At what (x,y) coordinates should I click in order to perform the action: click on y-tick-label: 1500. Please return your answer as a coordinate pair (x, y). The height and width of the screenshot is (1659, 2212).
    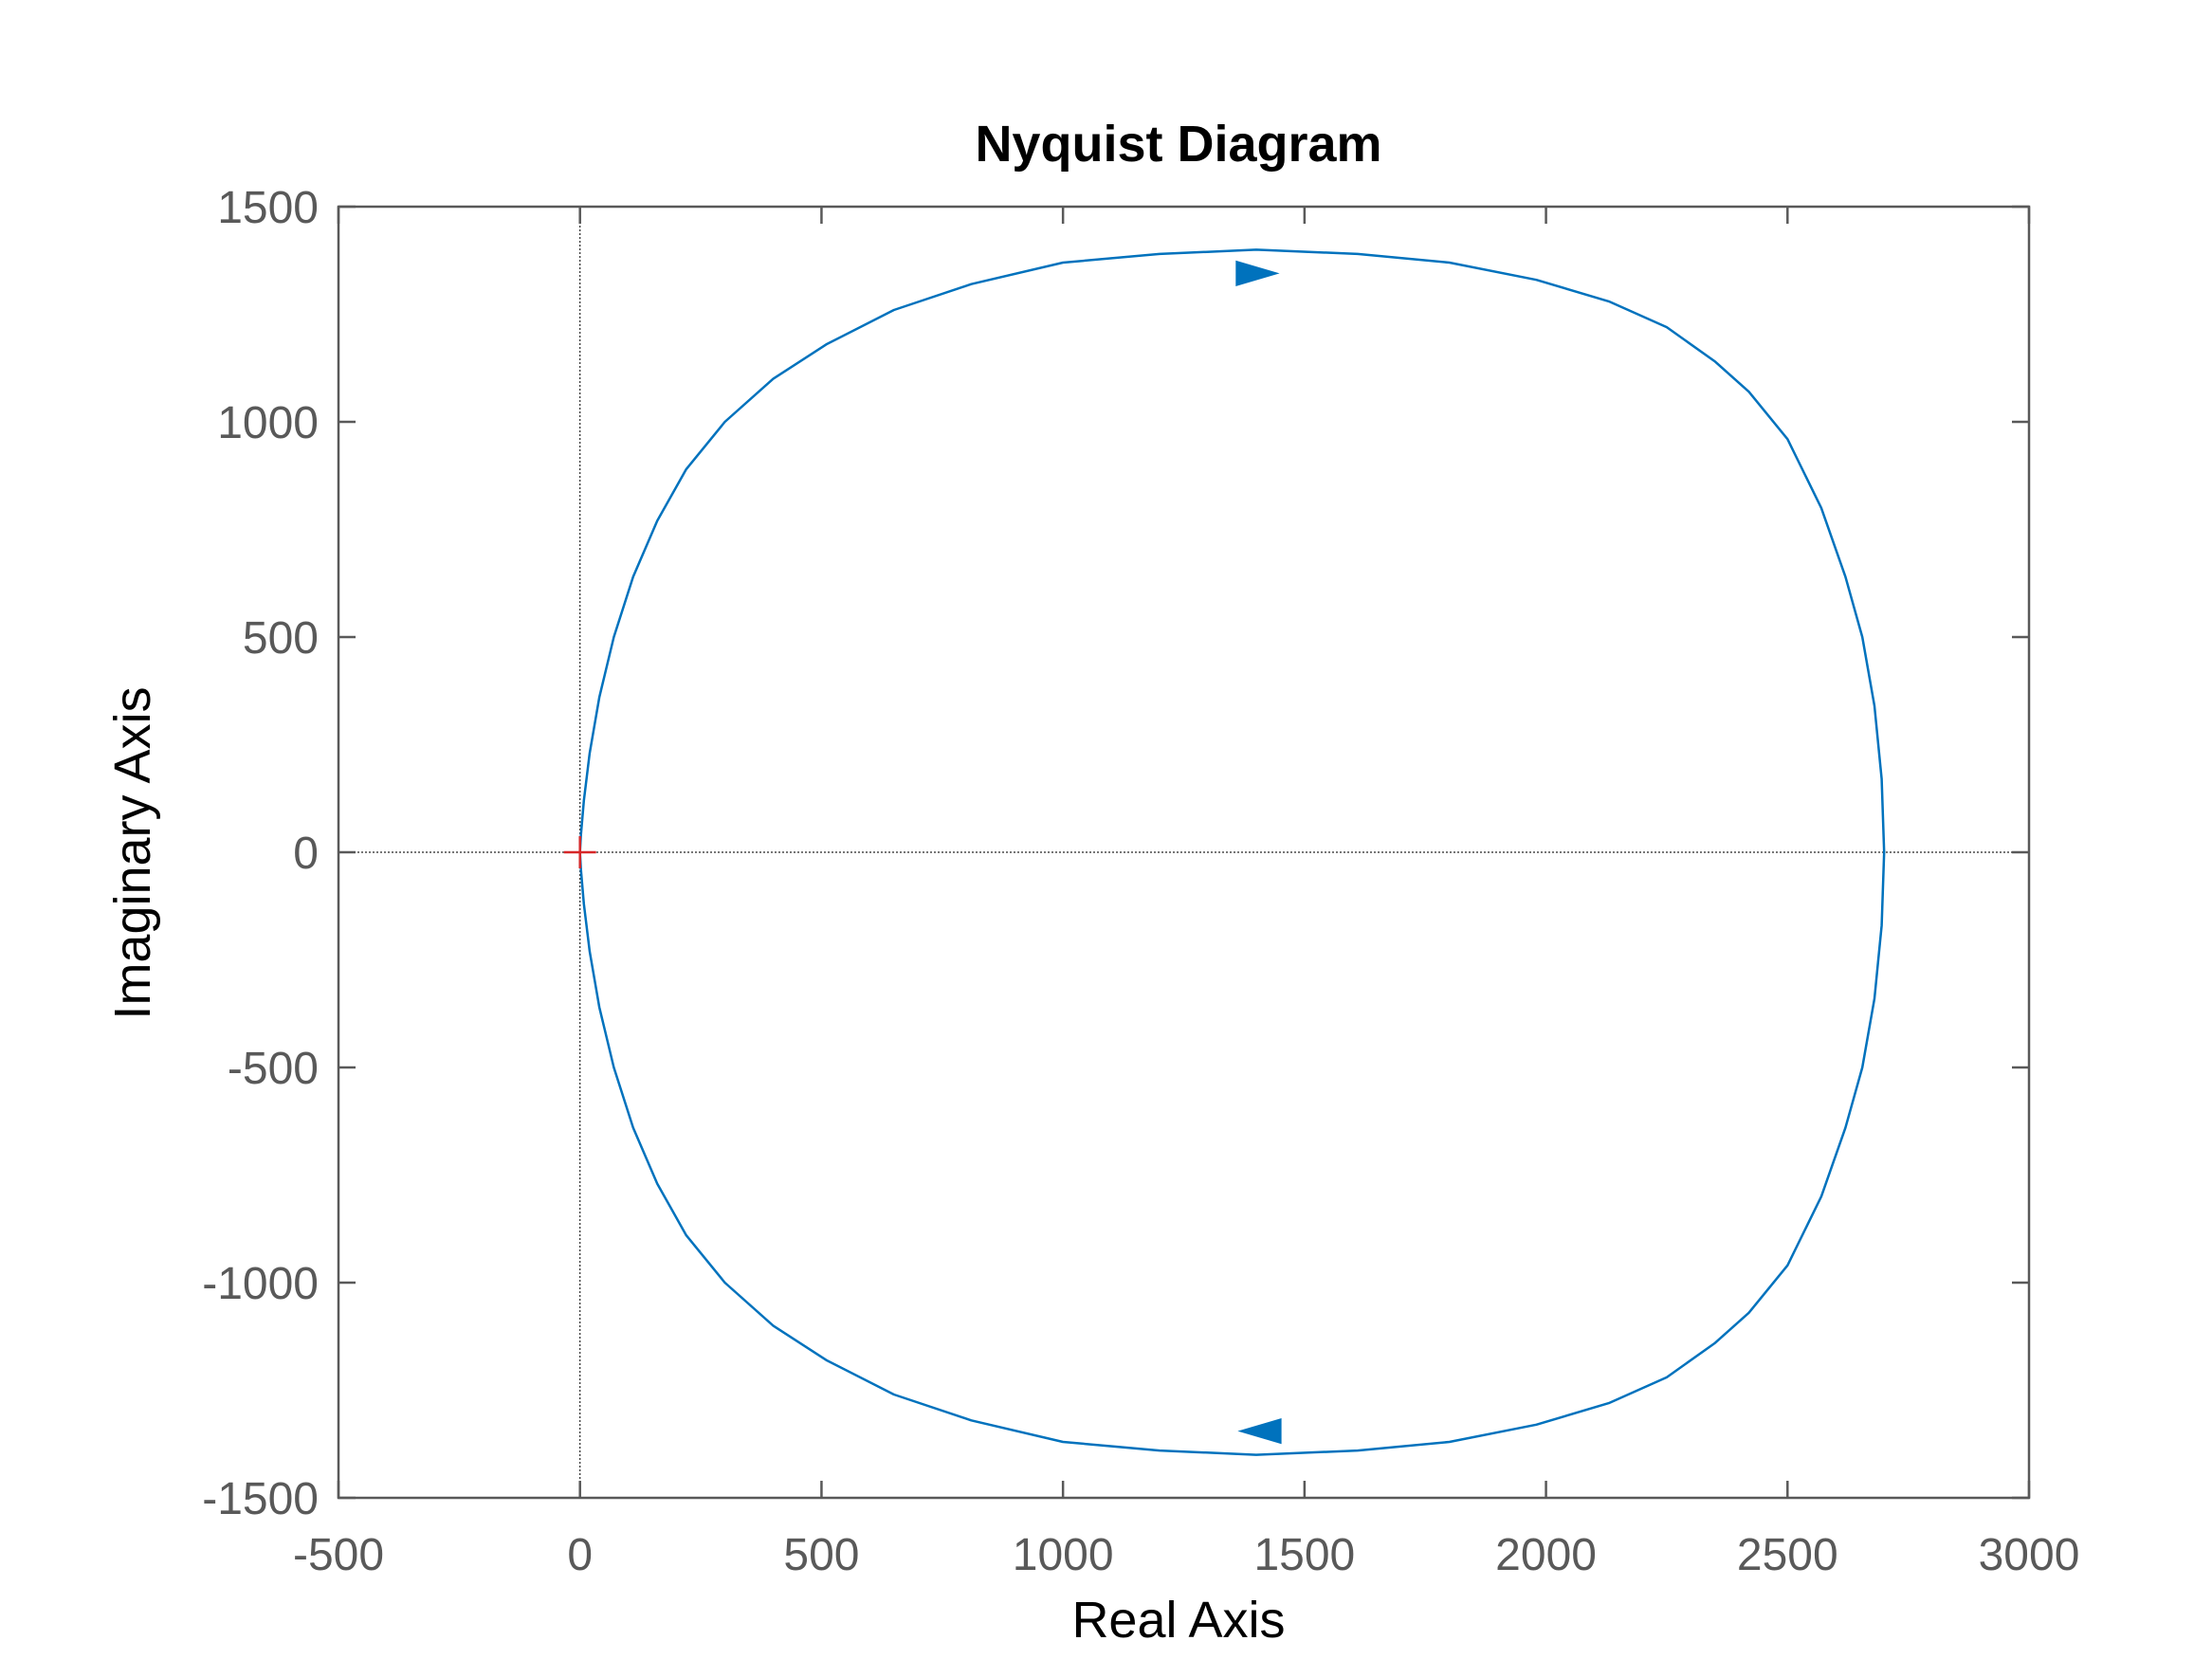
    Looking at the image, I should click on (268, 208).